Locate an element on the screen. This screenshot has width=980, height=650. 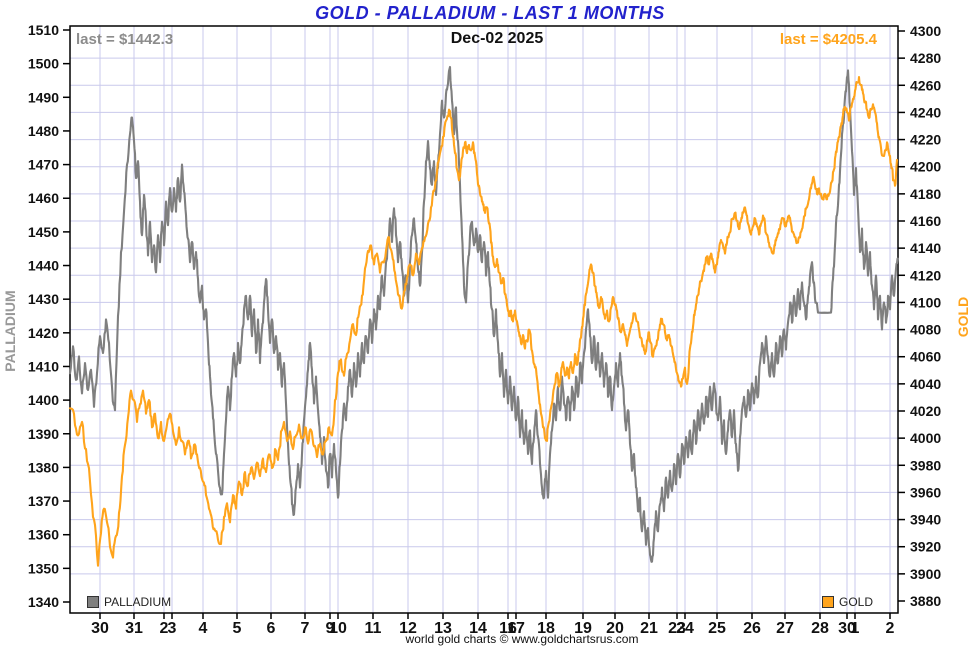
palladium-swatch-icon is located at coordinates (93, 602).